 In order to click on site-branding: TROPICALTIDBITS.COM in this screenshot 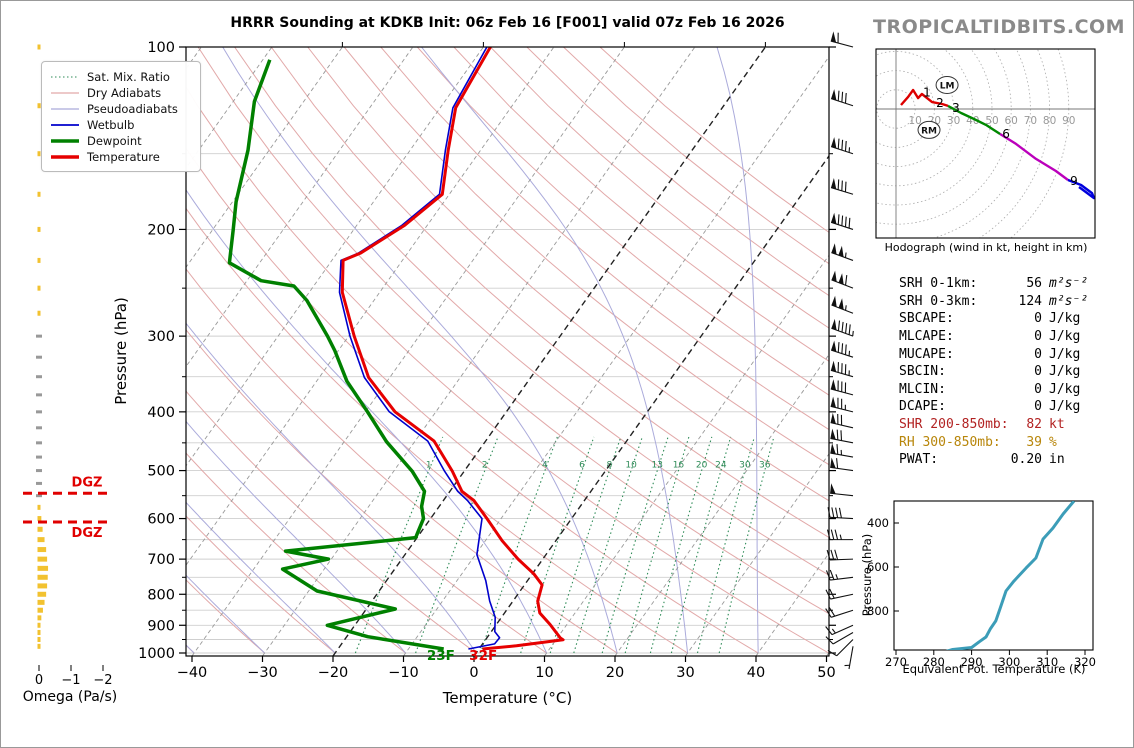, I will do `click(999, 27)`.